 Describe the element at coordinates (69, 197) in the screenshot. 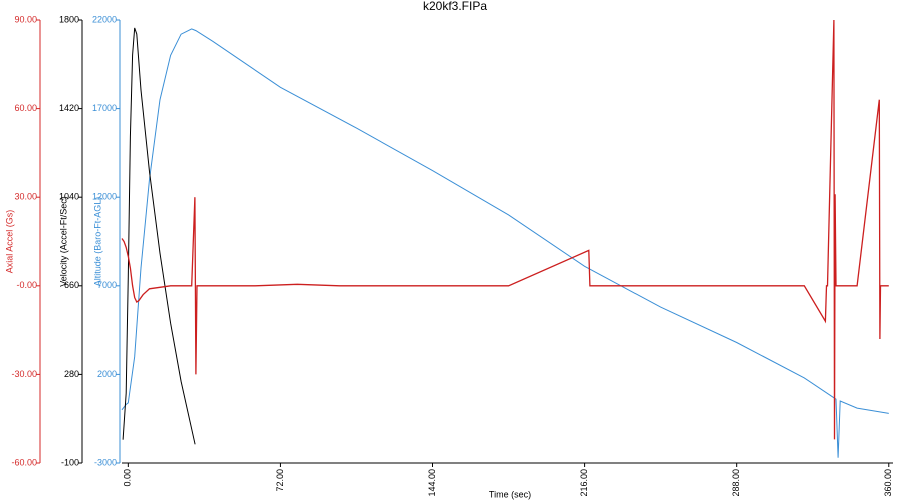

I see `y-tick-label: 1040` at that location.